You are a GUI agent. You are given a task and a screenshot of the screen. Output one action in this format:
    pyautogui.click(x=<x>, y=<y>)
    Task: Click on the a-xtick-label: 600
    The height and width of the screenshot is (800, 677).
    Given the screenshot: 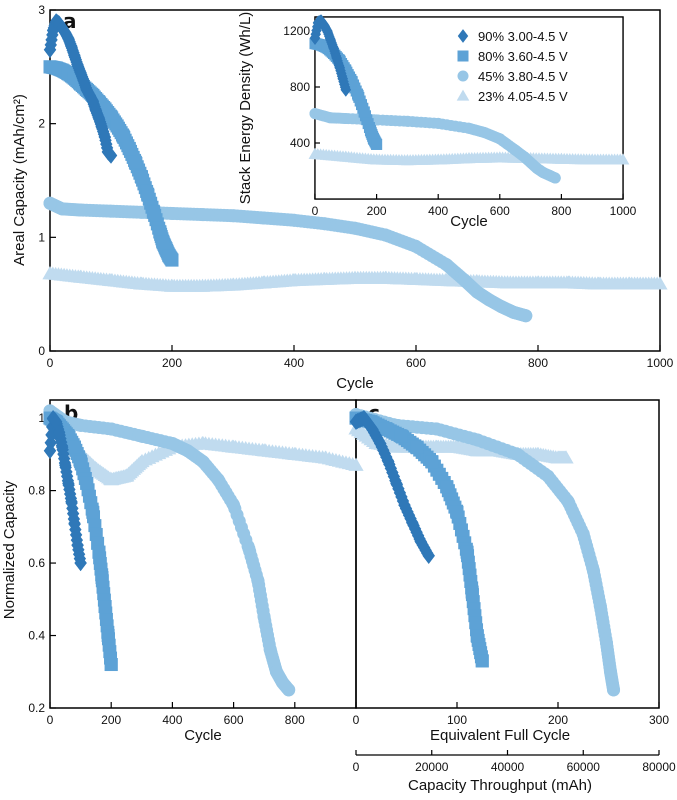 What is the action you would take?
    pyautogui.click(x=416, y=363)
    